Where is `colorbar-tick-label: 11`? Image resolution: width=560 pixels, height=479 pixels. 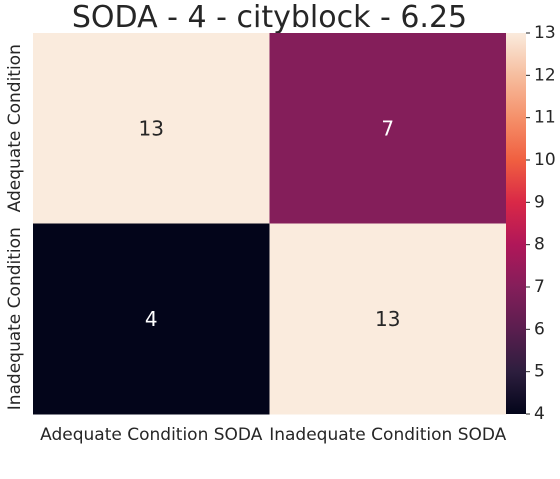
colorbar-tick-label: 11 is located at coordinates (545, 118).